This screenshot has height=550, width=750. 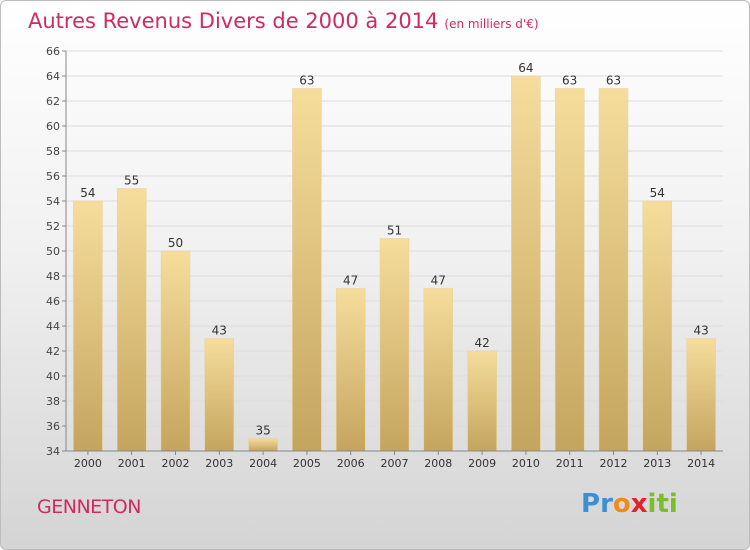 I want to click on y-tick-label: 48, so click(x=53, y=276).